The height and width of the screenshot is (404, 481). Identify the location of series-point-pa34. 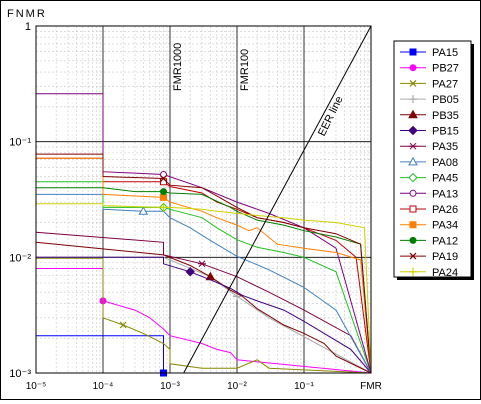
(164, 197).